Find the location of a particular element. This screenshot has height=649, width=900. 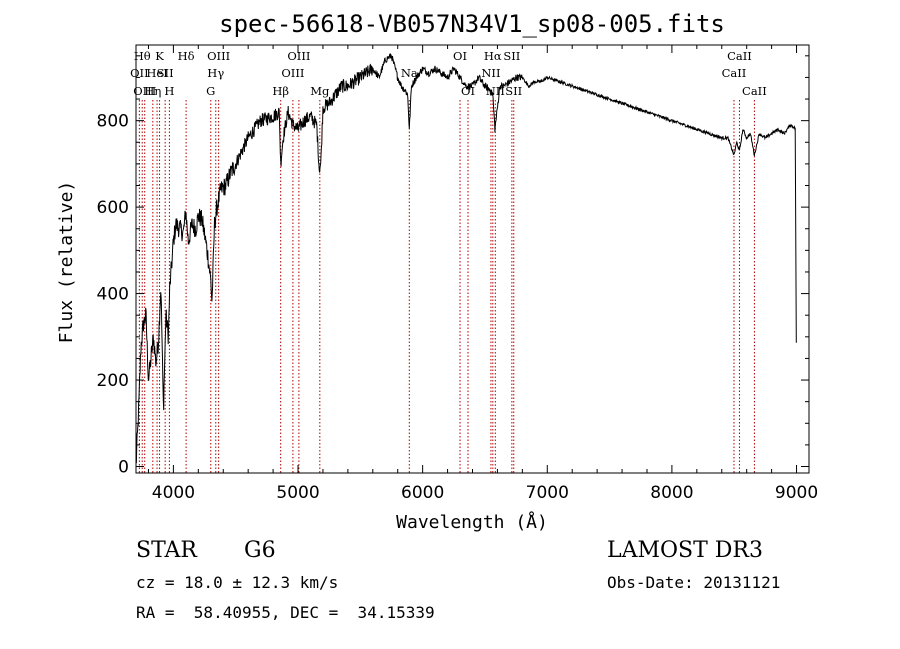

y-tick-label-1: 200 is located at coordinates (113, 381).